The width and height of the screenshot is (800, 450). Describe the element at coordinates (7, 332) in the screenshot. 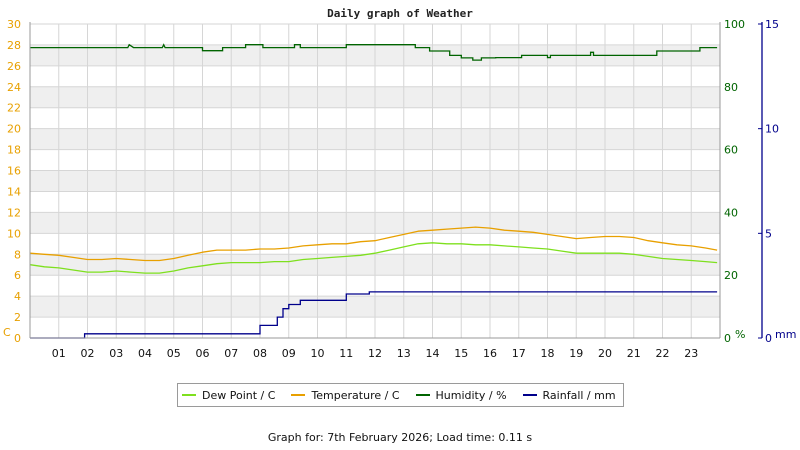

I see `left-axis-label: C` at that location.